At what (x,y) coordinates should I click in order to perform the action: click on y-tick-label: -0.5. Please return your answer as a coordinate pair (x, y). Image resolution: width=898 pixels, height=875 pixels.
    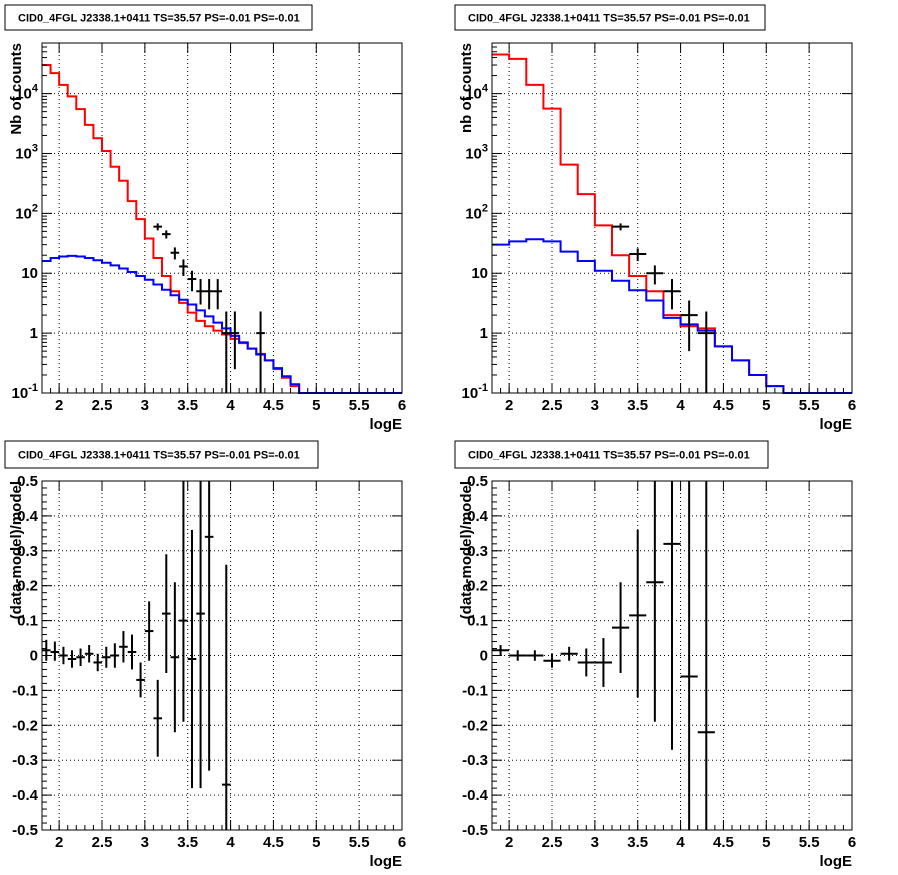
    Looking at the image, I should click on (475, 830).